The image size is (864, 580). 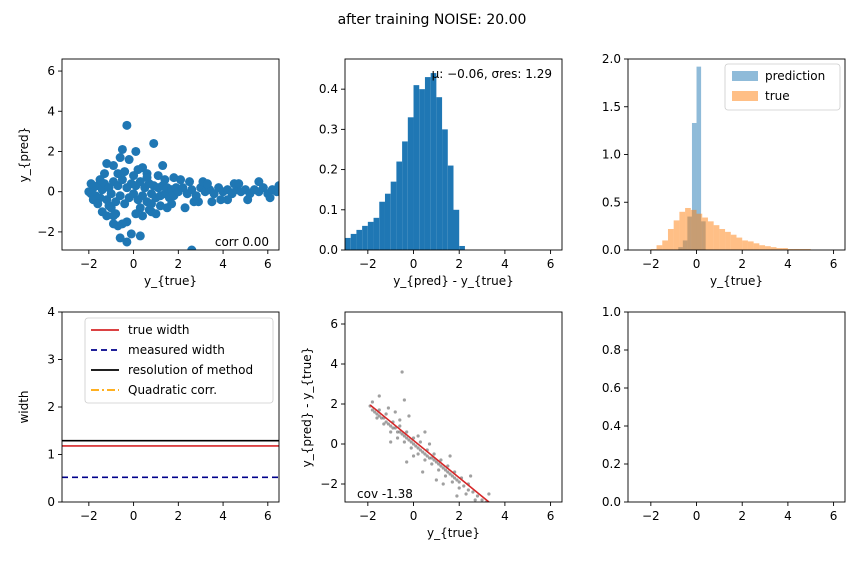 What do you see at coordinates (172, 390) in the screenshot?
I see `legend-label: Quadratic corr.` at bounding box center [172, 390].